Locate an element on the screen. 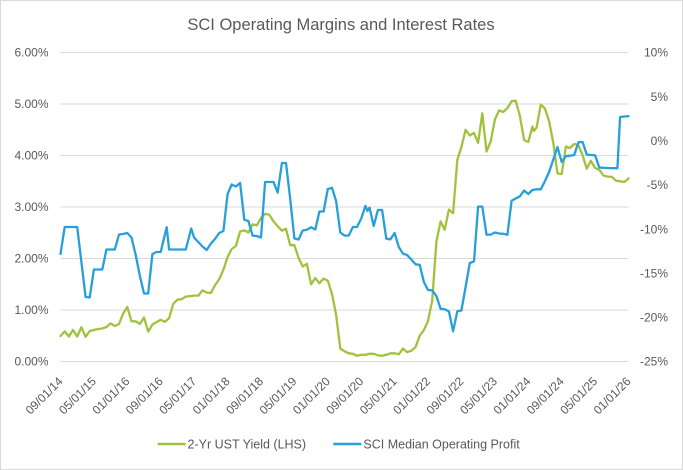  svg-text: SCI Median Operating Profit is located at coordinates (441, 444).